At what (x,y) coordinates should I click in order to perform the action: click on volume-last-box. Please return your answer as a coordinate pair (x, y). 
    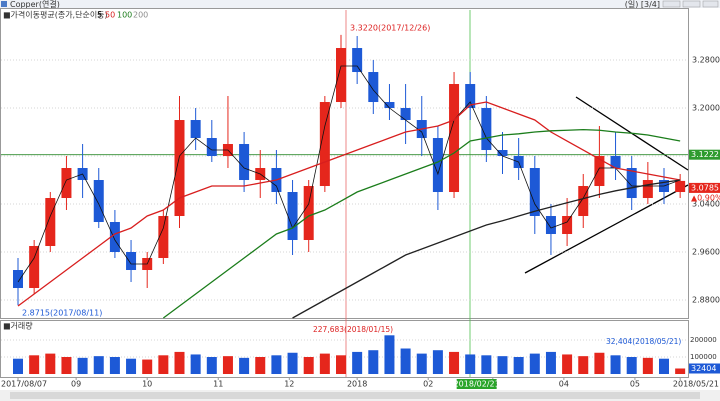
    Looking at the image, I should click on (704, 368).